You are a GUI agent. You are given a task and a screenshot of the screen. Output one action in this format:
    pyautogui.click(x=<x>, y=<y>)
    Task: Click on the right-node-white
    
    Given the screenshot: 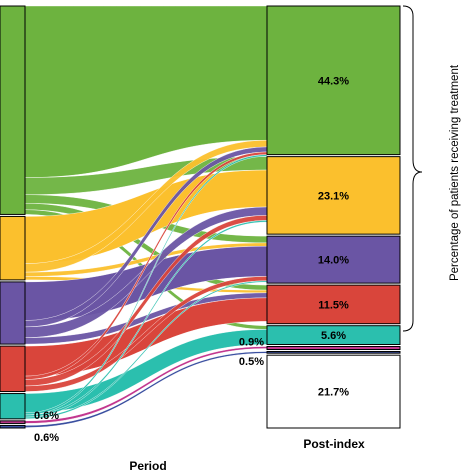 What is the action you would take?
    pyautogui.click(x=333, y=391)
    